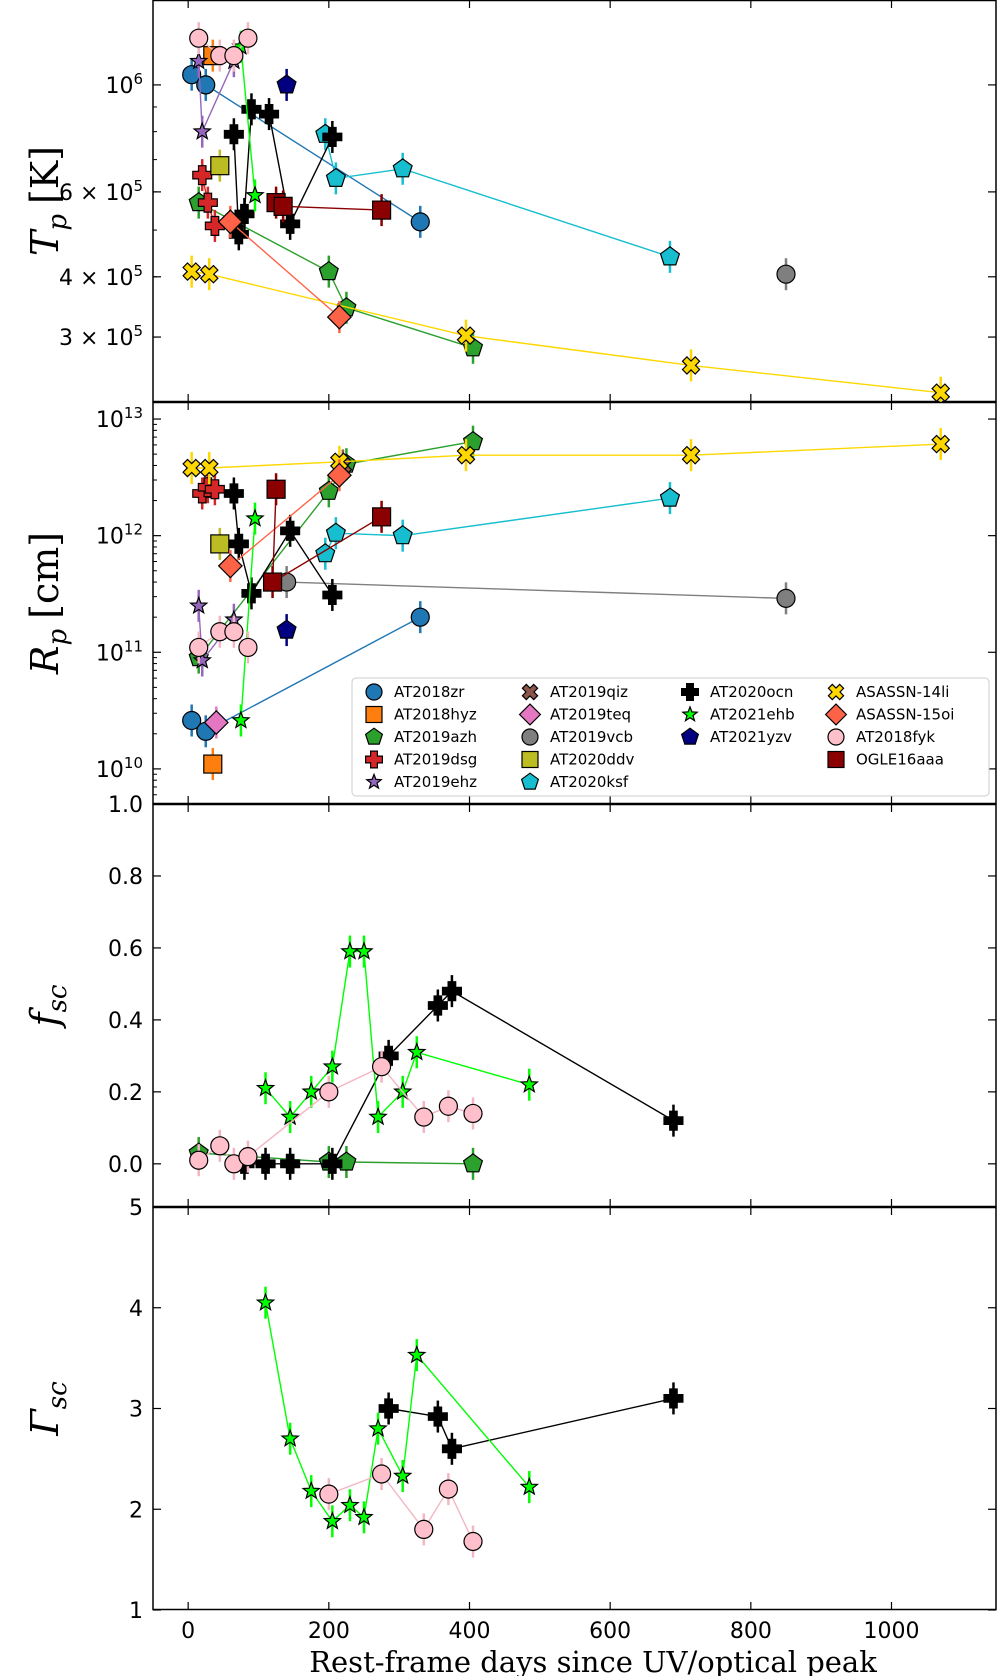 The image size is (997, 1676). Describe the element at coordinates (119, 418) in the screenshot. I see `y-tick-label: 1013` at that location.